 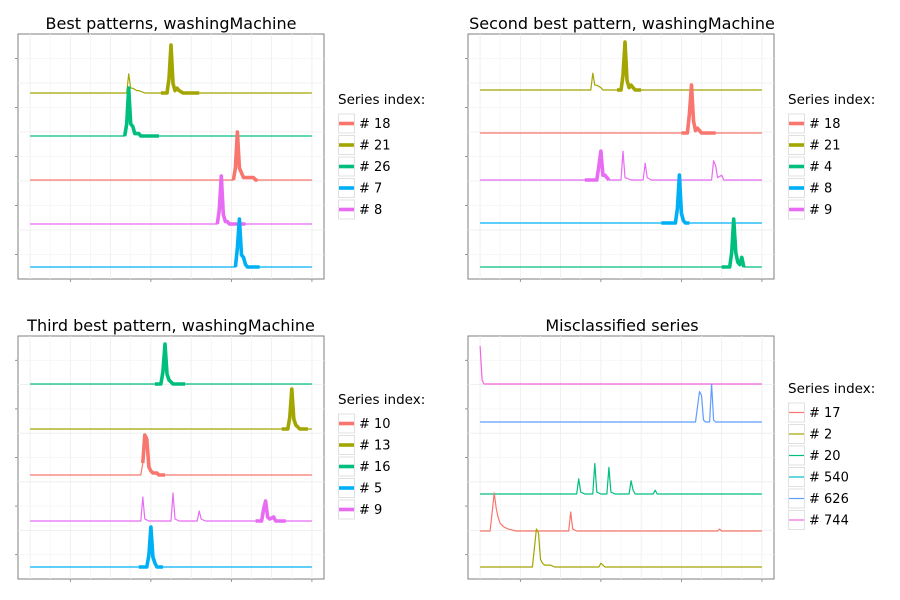 I want to click on chart-title: Second best pattern, washingMachine, so click(x=622, y=23).